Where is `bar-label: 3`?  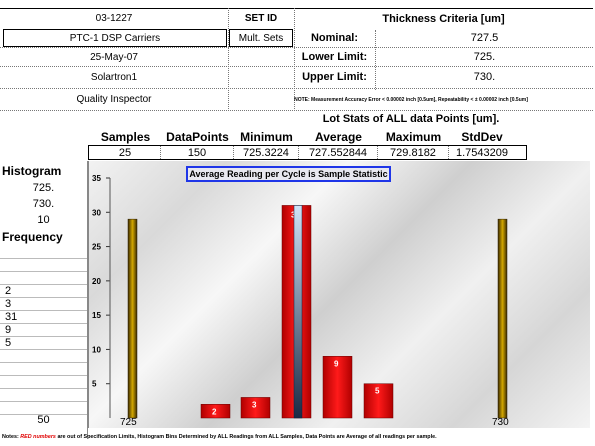 bar-label: 3 is located at coordinates (254, 404).